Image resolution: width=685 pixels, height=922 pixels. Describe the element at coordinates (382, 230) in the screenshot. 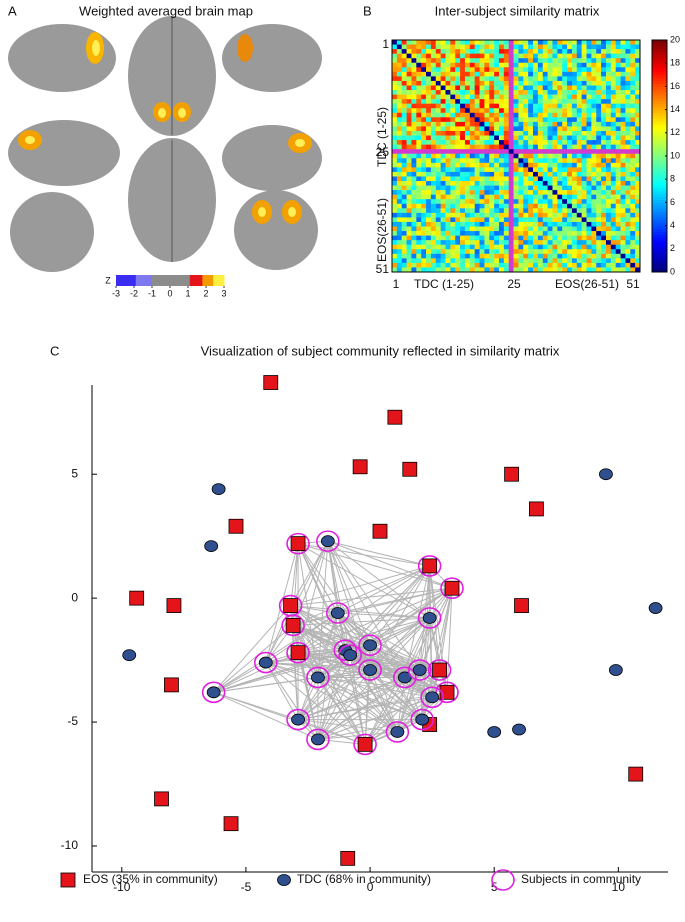

I see `row-label: EOS(26-51)` at that location.